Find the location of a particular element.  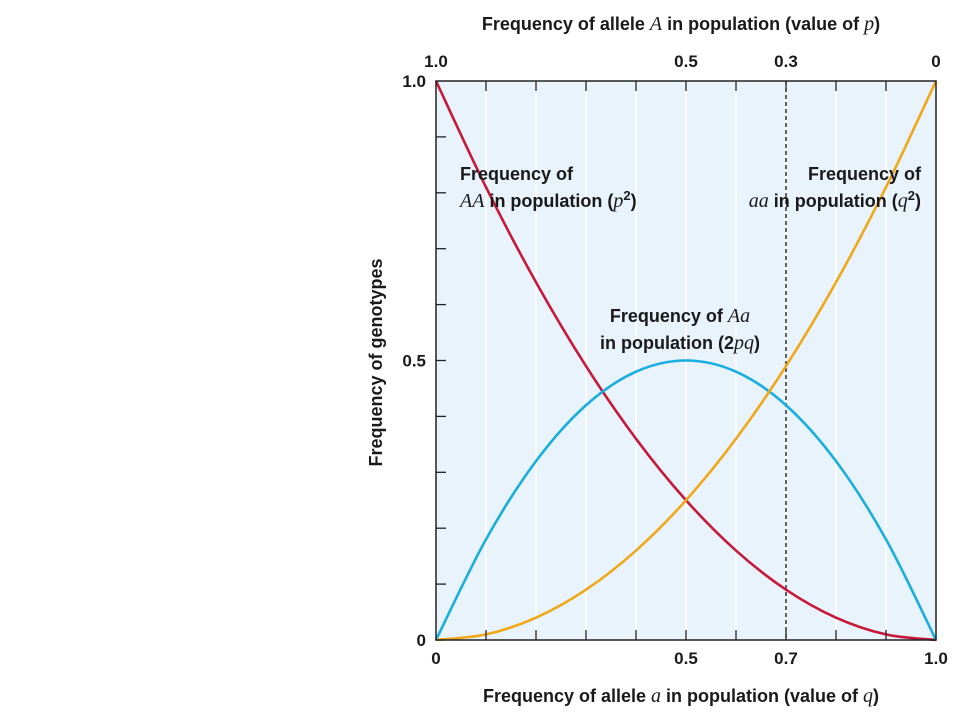

x-top-axis-title-part: p is located at coordinates (868, 24).